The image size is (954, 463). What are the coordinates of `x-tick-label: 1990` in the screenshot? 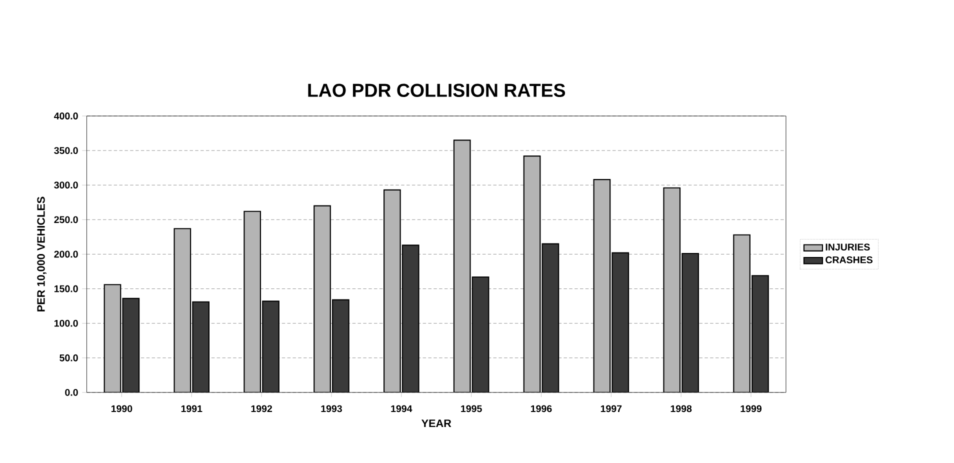 It's located at (121, 408).